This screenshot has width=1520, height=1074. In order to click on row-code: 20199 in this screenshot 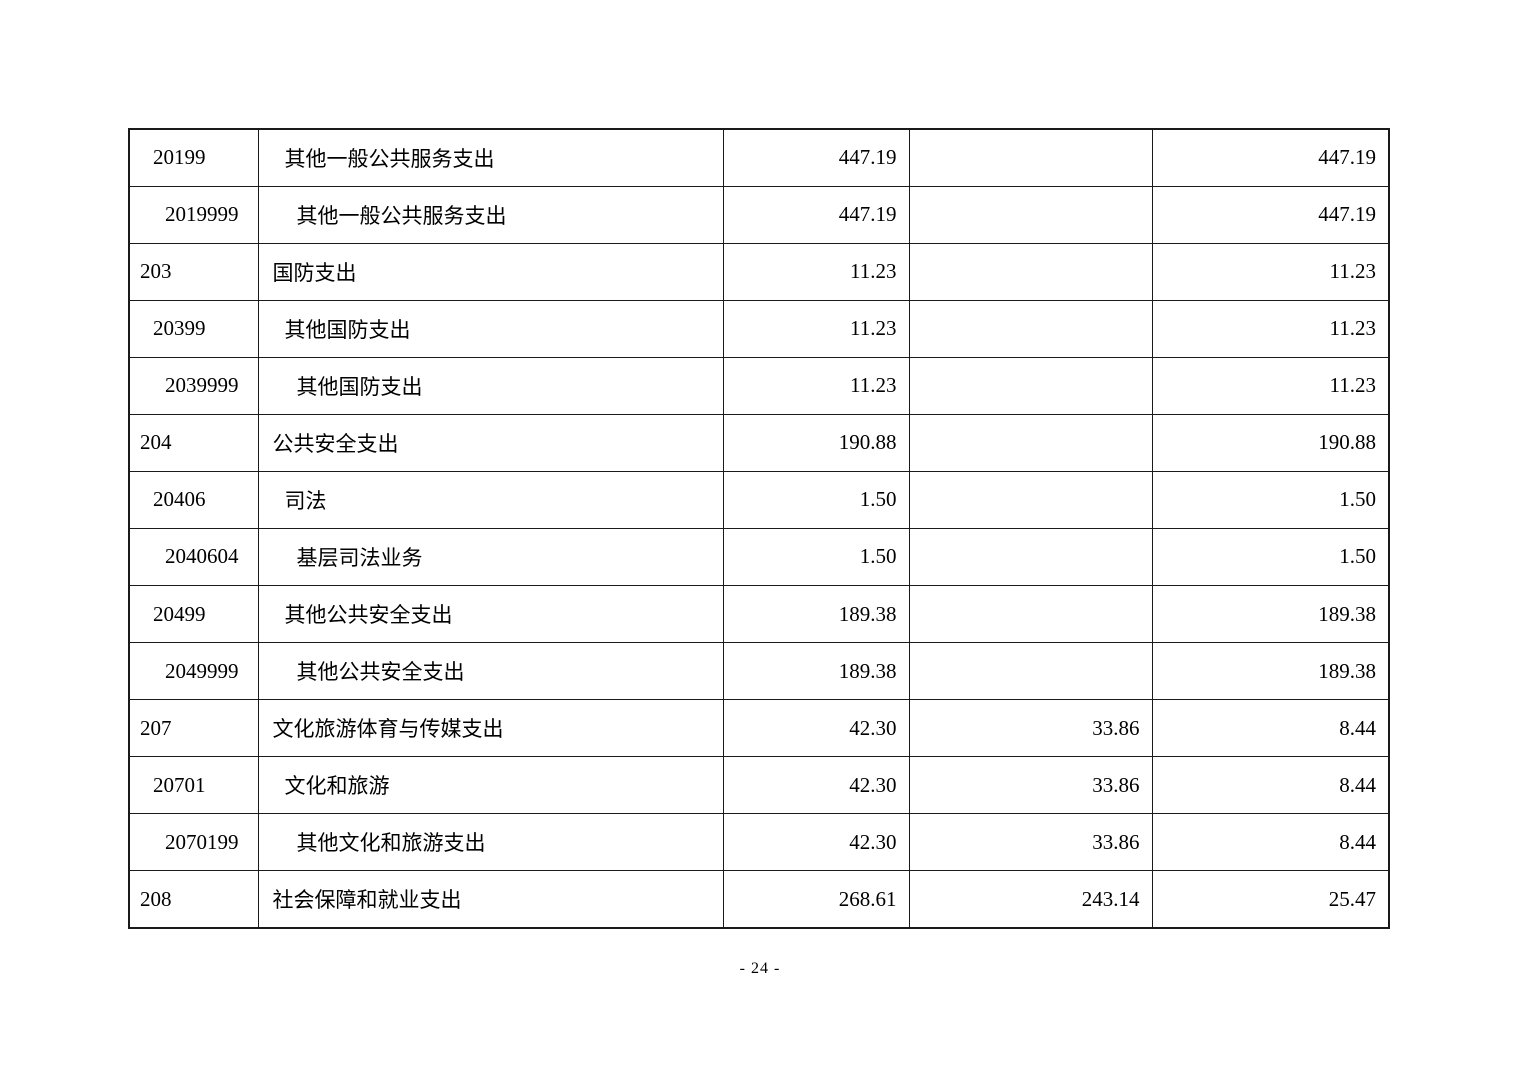, I will do `click(193, 157)`.